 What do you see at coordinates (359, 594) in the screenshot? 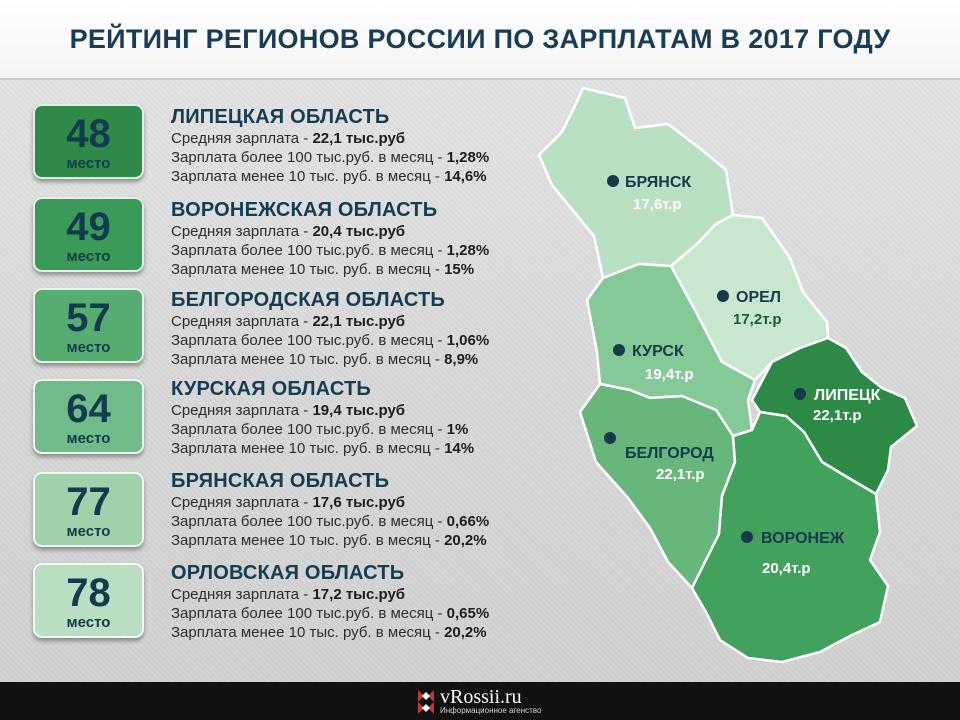
I see `average-salary-value: 17,2 тыс.руб` at bounding box center [359, 594].